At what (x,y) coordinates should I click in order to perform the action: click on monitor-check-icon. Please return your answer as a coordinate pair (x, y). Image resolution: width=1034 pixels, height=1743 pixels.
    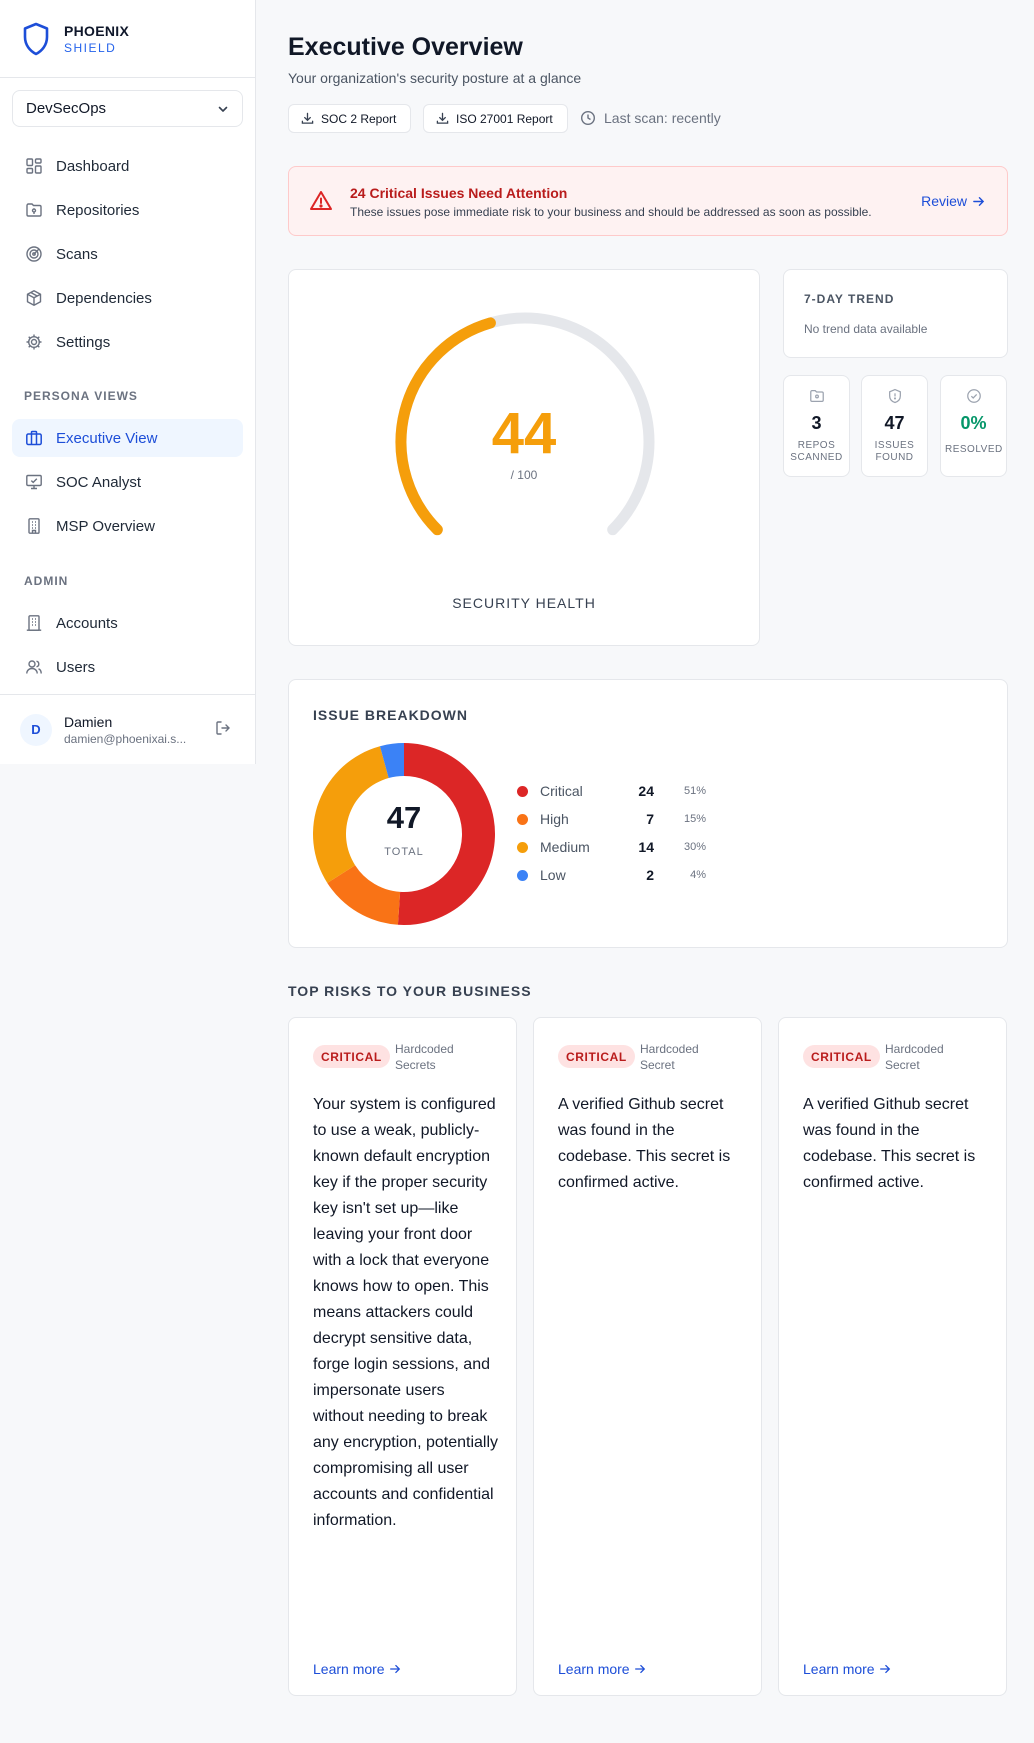
    Looking at the image, I should click on (34, 482).